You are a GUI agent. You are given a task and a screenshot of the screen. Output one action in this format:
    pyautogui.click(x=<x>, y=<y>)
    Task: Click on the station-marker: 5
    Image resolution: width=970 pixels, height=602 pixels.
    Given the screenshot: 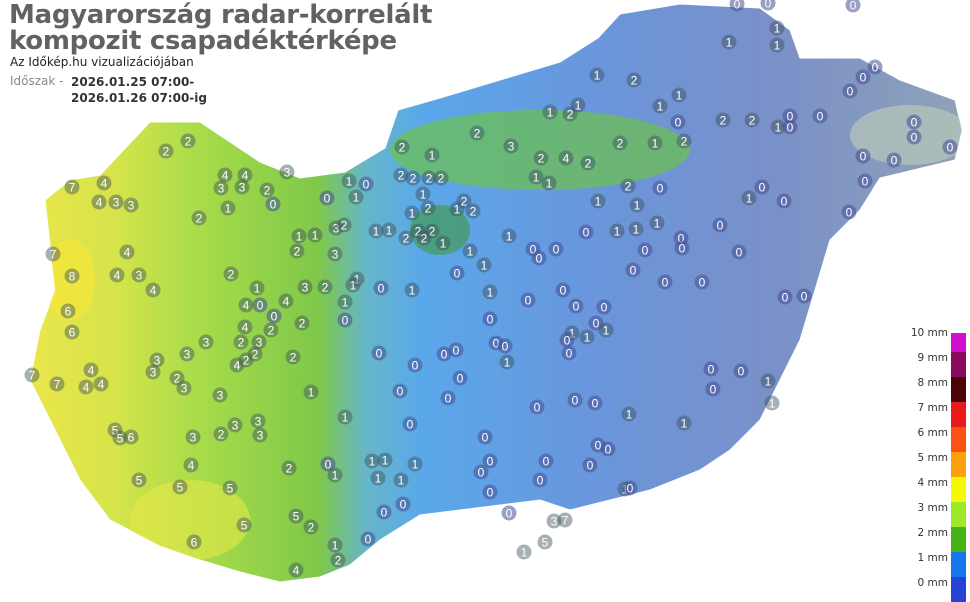 What is the action you would take?
    pyautogui.click(x=296, y=516)
    